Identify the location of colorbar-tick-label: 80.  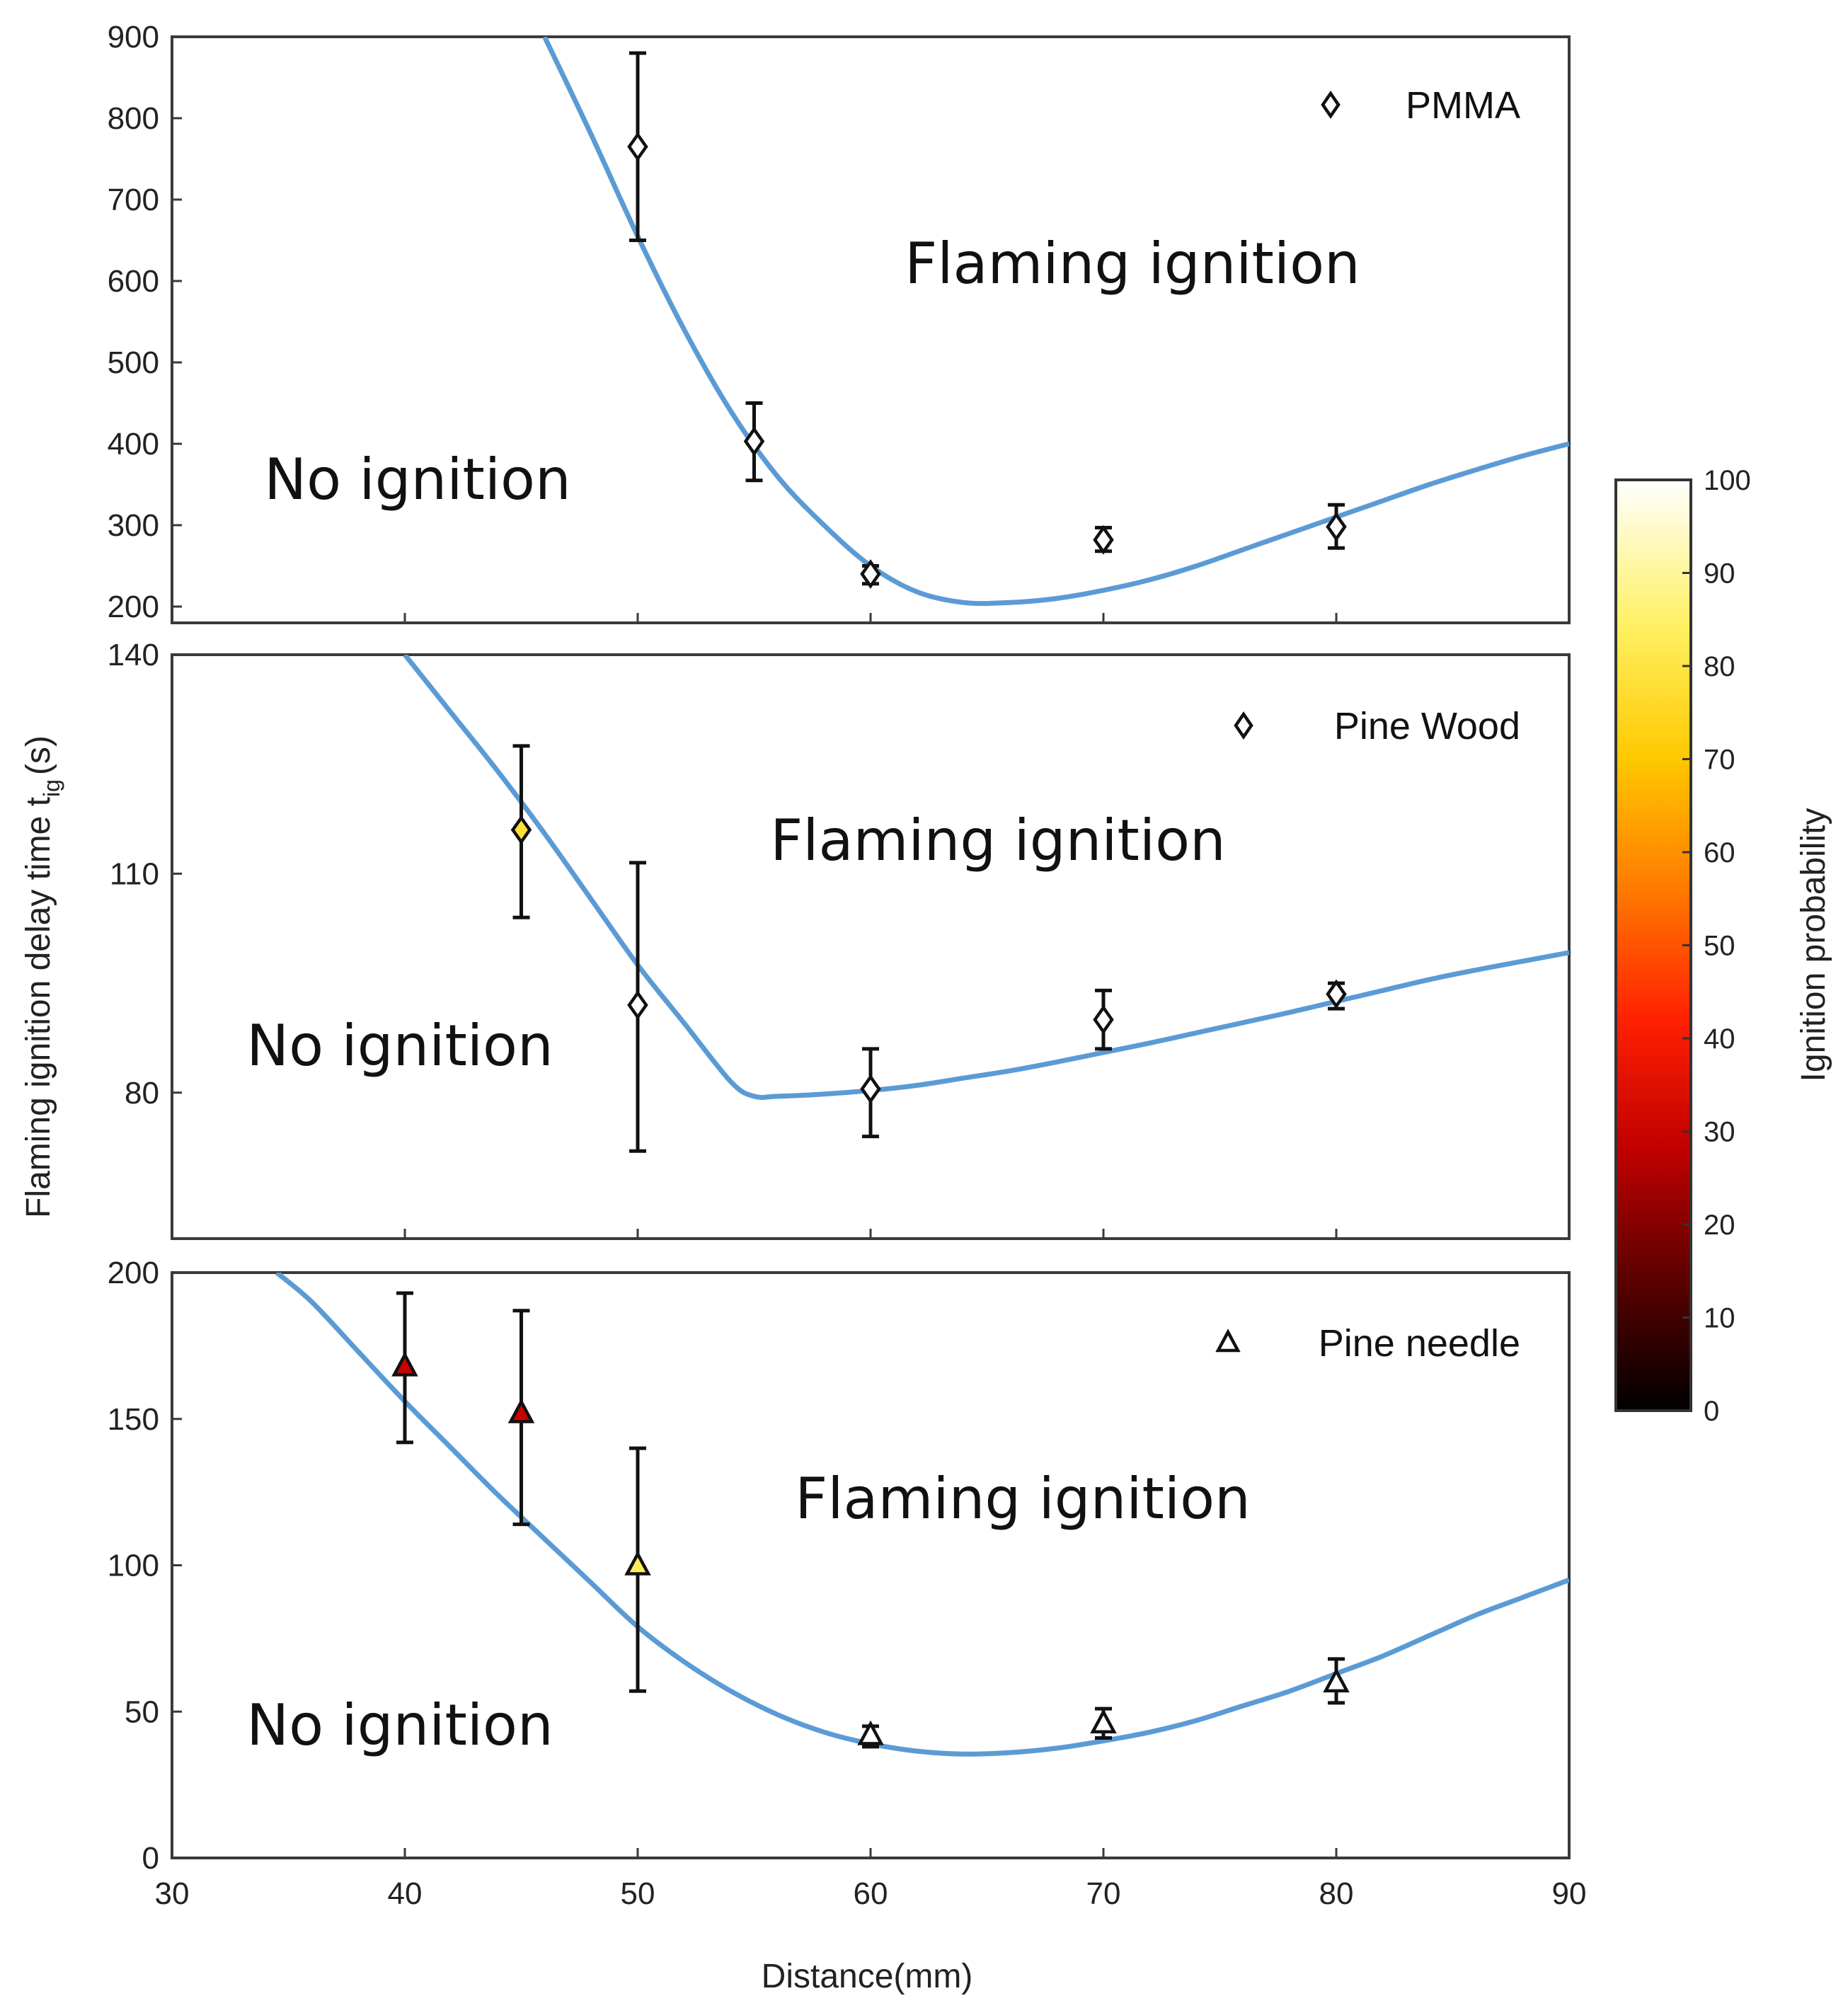
(1719, 666).